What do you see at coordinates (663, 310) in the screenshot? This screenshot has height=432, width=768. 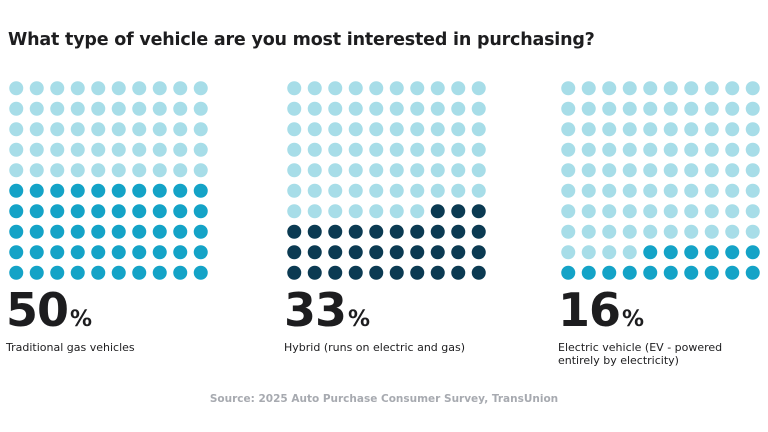 I see `percent-label-ev: 16 %` at bounding box center [663, 310].